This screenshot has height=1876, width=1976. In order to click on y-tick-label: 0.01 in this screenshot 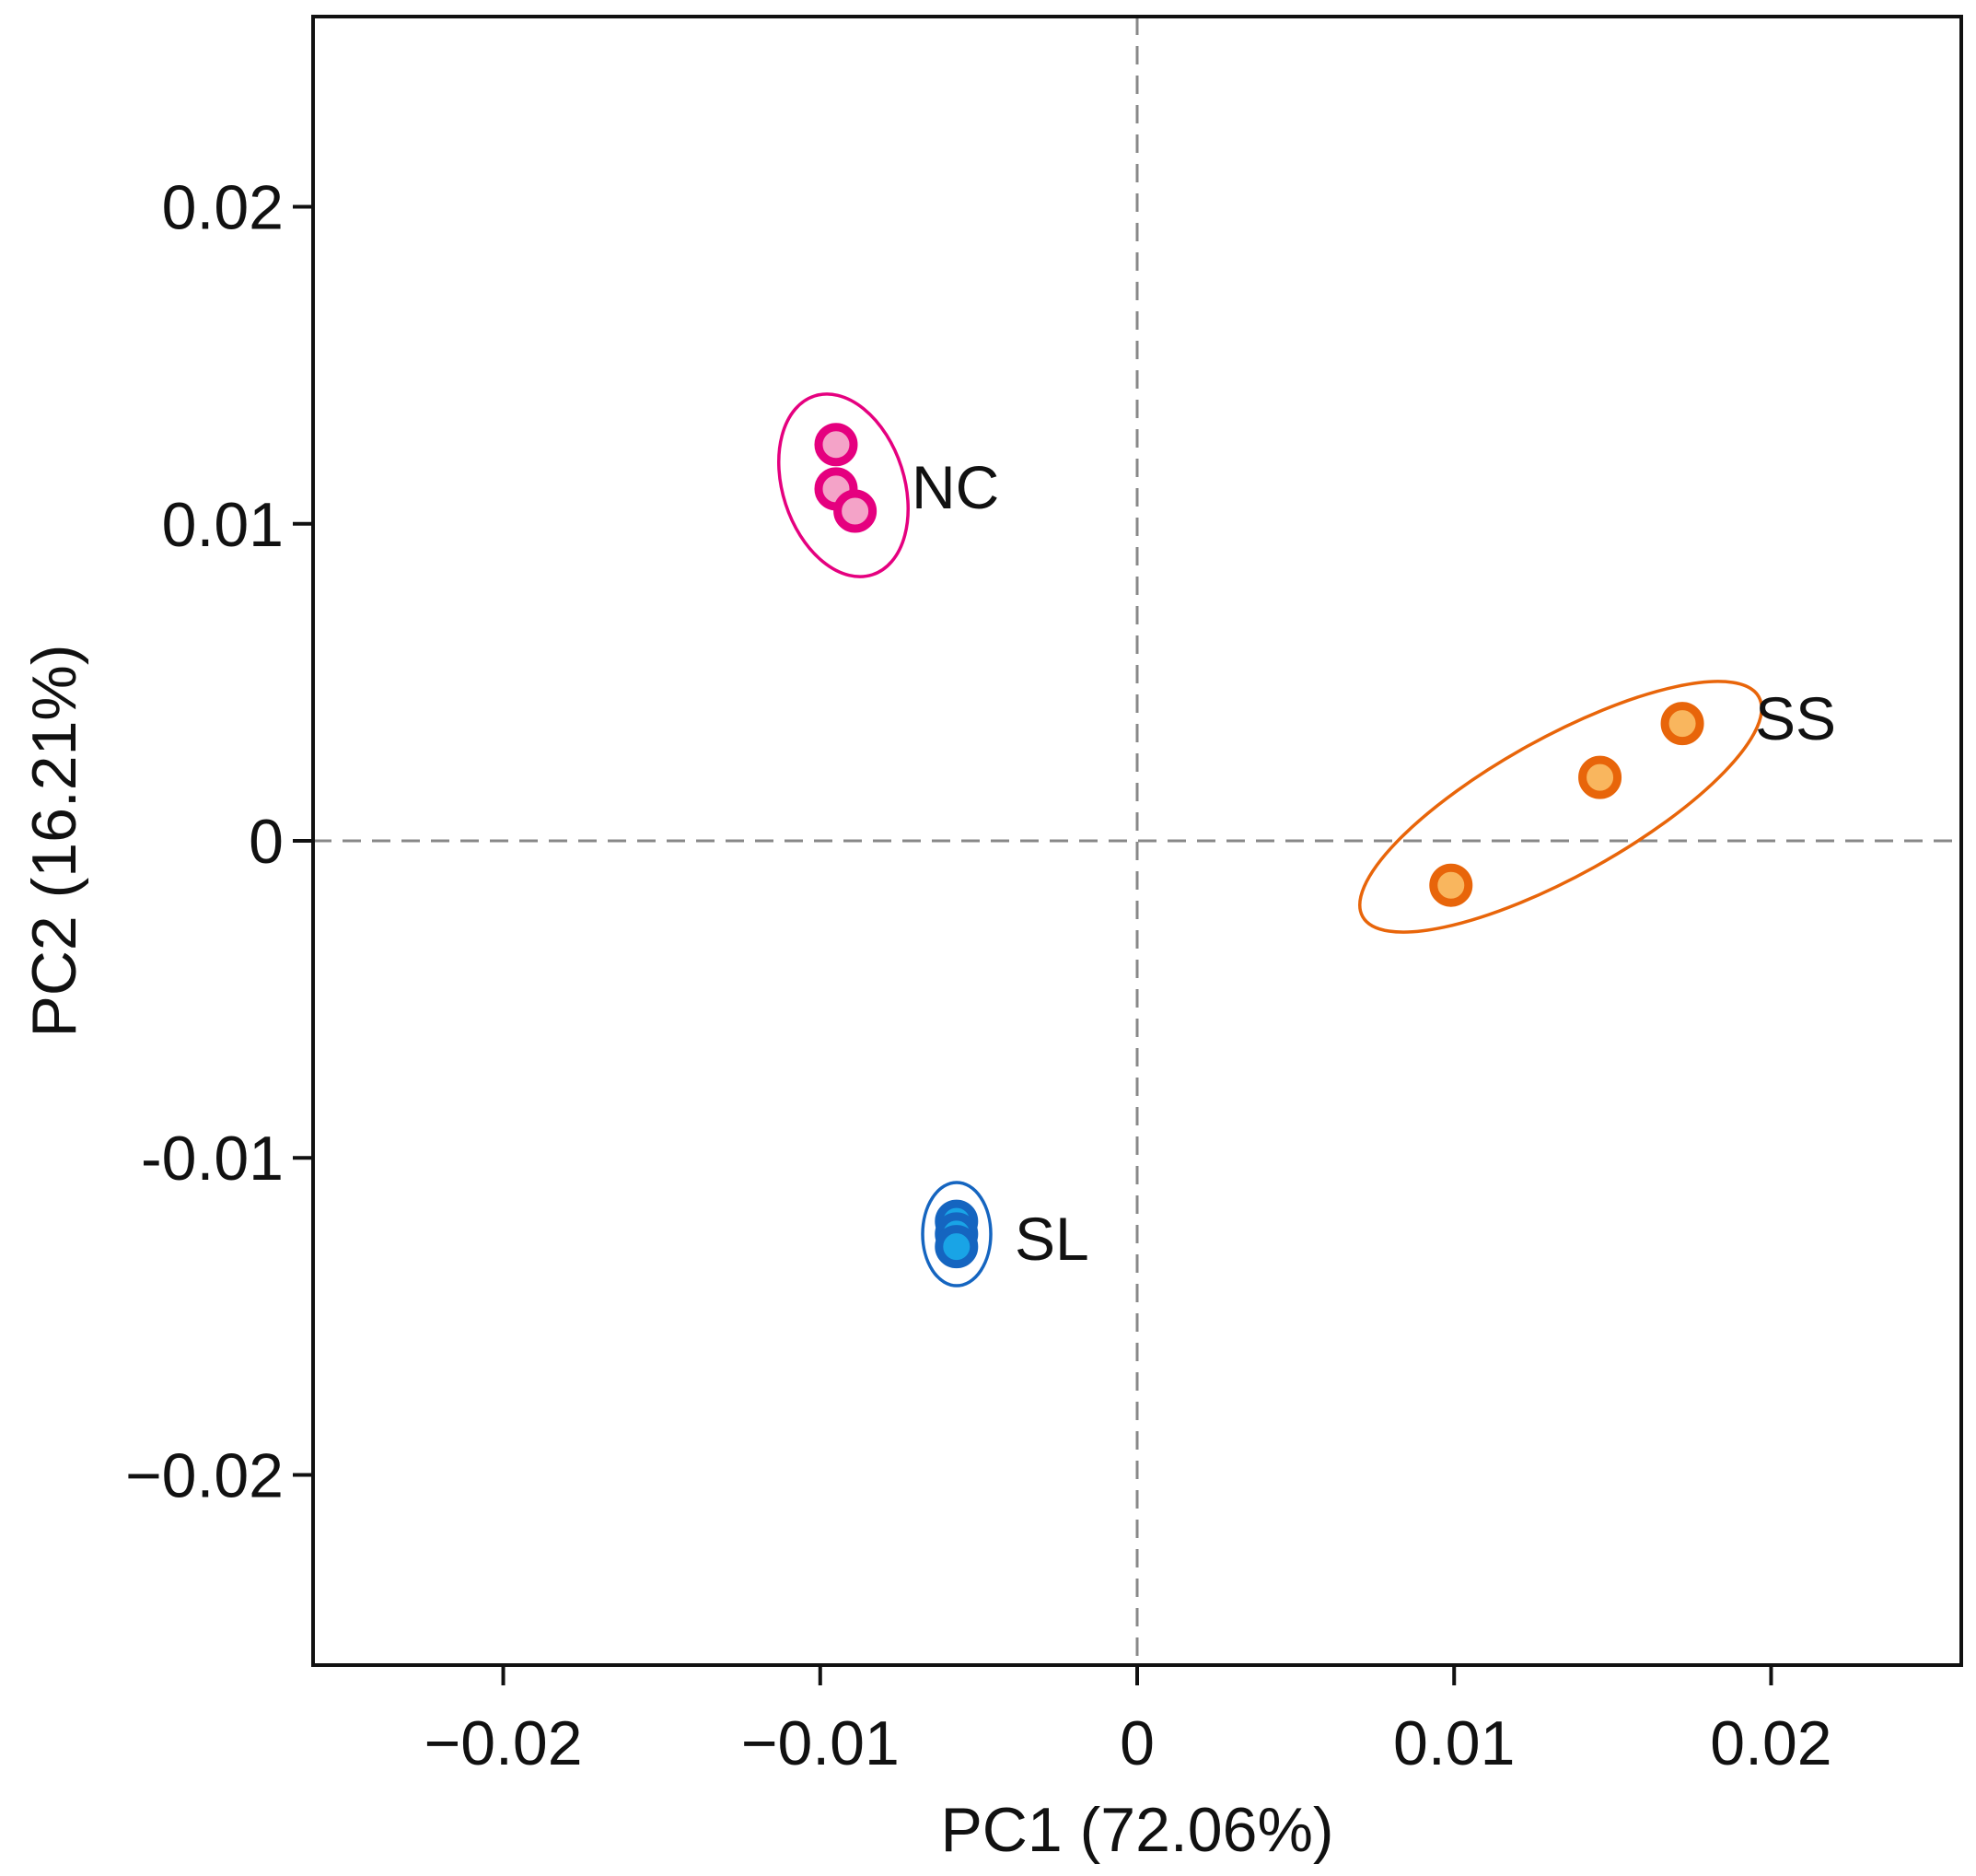, I will do `click(223, 525)`.